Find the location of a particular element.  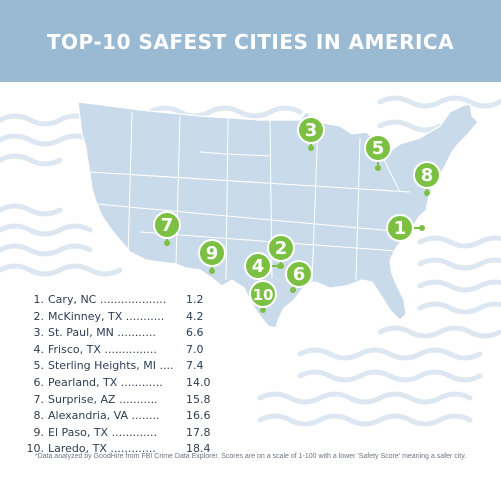

city-name: Sterling Heights, MI is located at coordinates (102, 366).